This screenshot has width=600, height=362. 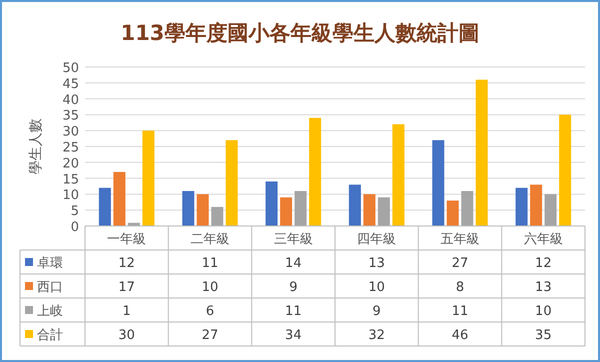 I want to click on x-tick-label: 五年級, so click(x=460, y=239).